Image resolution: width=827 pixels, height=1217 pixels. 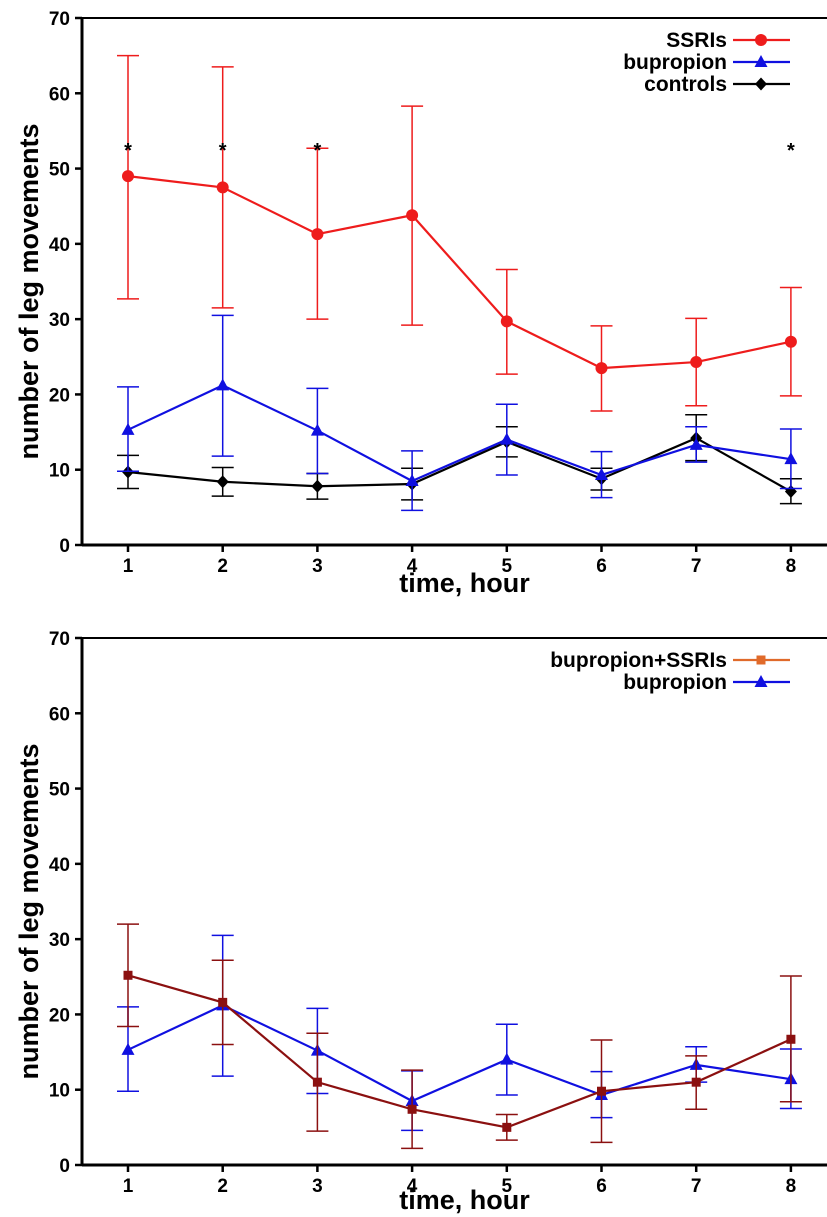 What do you see at coordinates (317, 1186) in the screenshot?
I see `chart-2-x-tick-label: 3` at bounding box center [317, 1186].